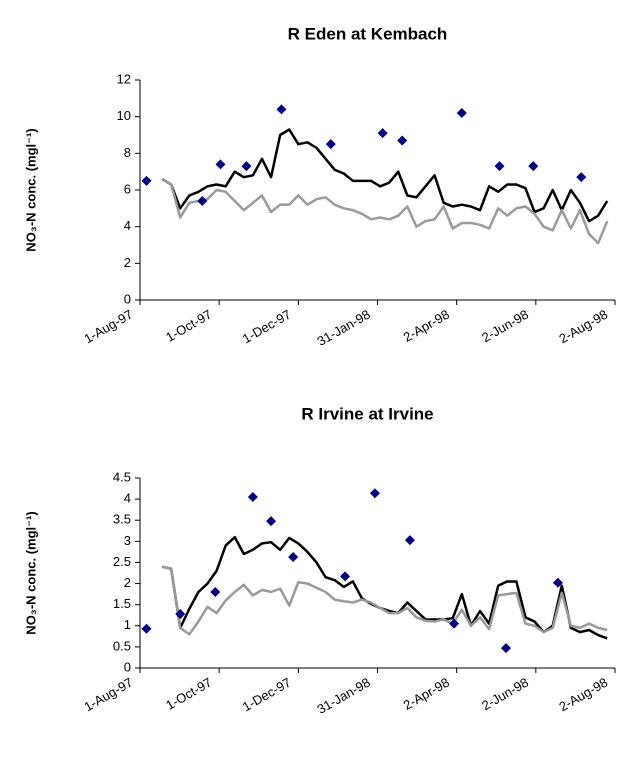 This screenshot has width=634, height=772. I want to click on chart-title: R Eden at Kembach, so click(368, 33).